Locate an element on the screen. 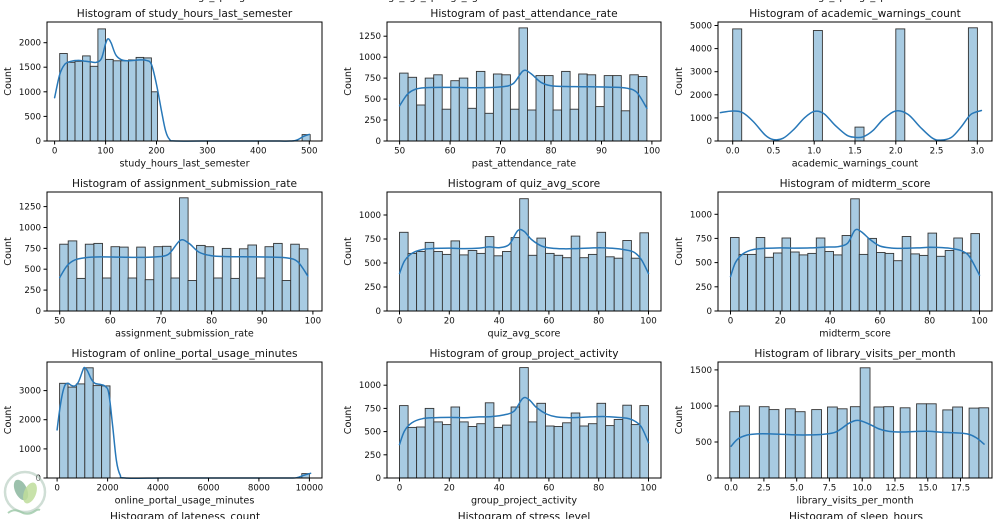 This screenshot has width=1000, height=519. x-tick-label: 15.0 is located at coordinates (927, 489).